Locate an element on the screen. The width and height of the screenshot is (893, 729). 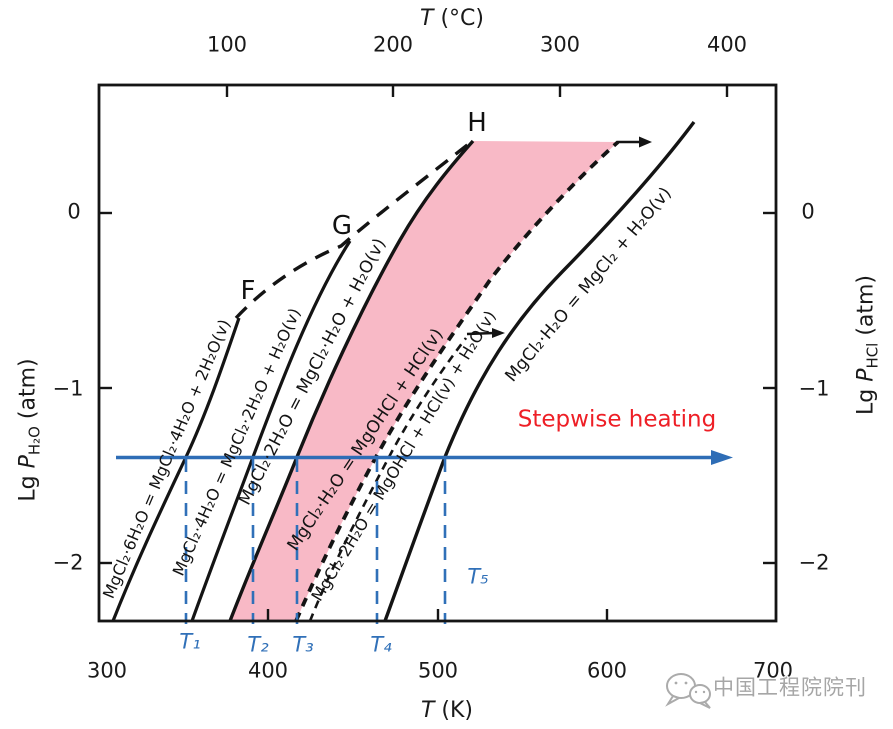
t1-label: T₁ is located at coordinates (190, 641).